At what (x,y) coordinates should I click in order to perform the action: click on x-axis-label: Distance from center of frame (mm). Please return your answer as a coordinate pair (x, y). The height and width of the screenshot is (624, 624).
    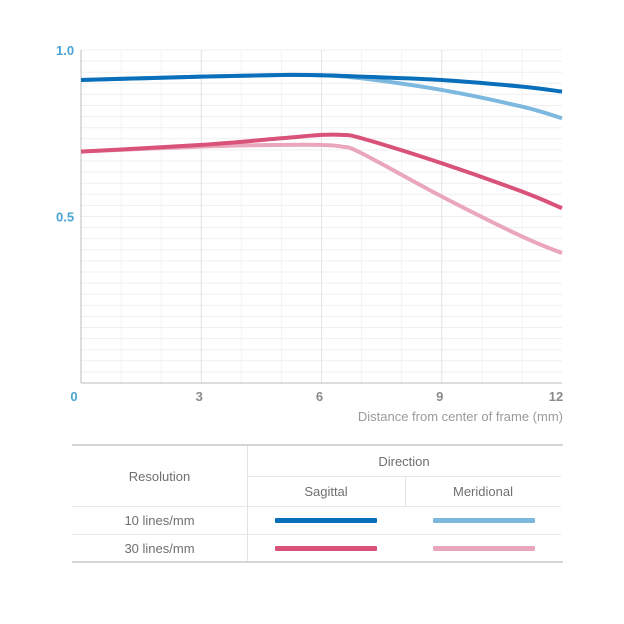
    Looking at the image, I should click on (460, 416).